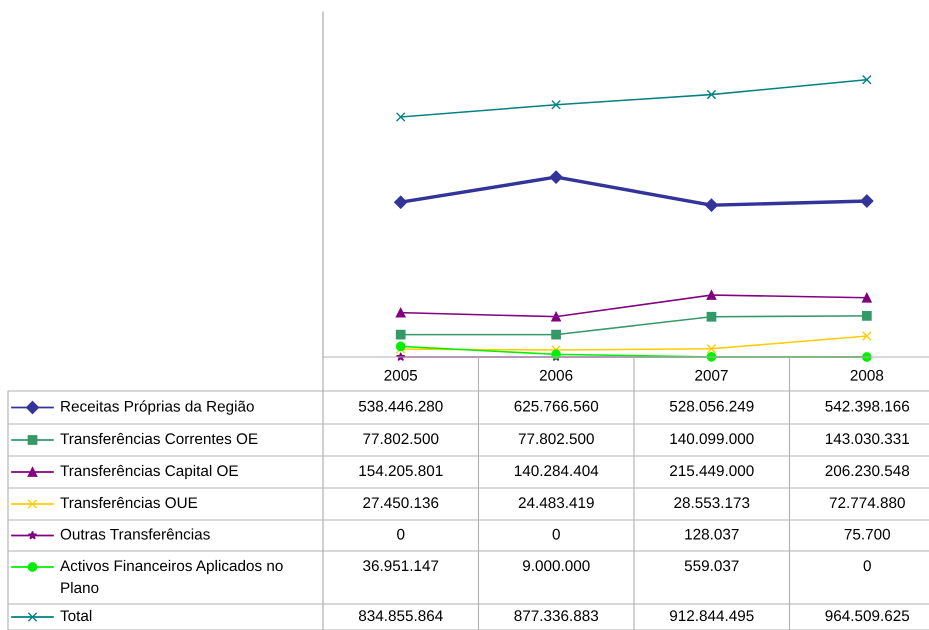 The width and height of the screenshot is (929, 630). Describe the element at coordinates (711, 566) in the screenshot. I see `data-label: 559.037` at that location.